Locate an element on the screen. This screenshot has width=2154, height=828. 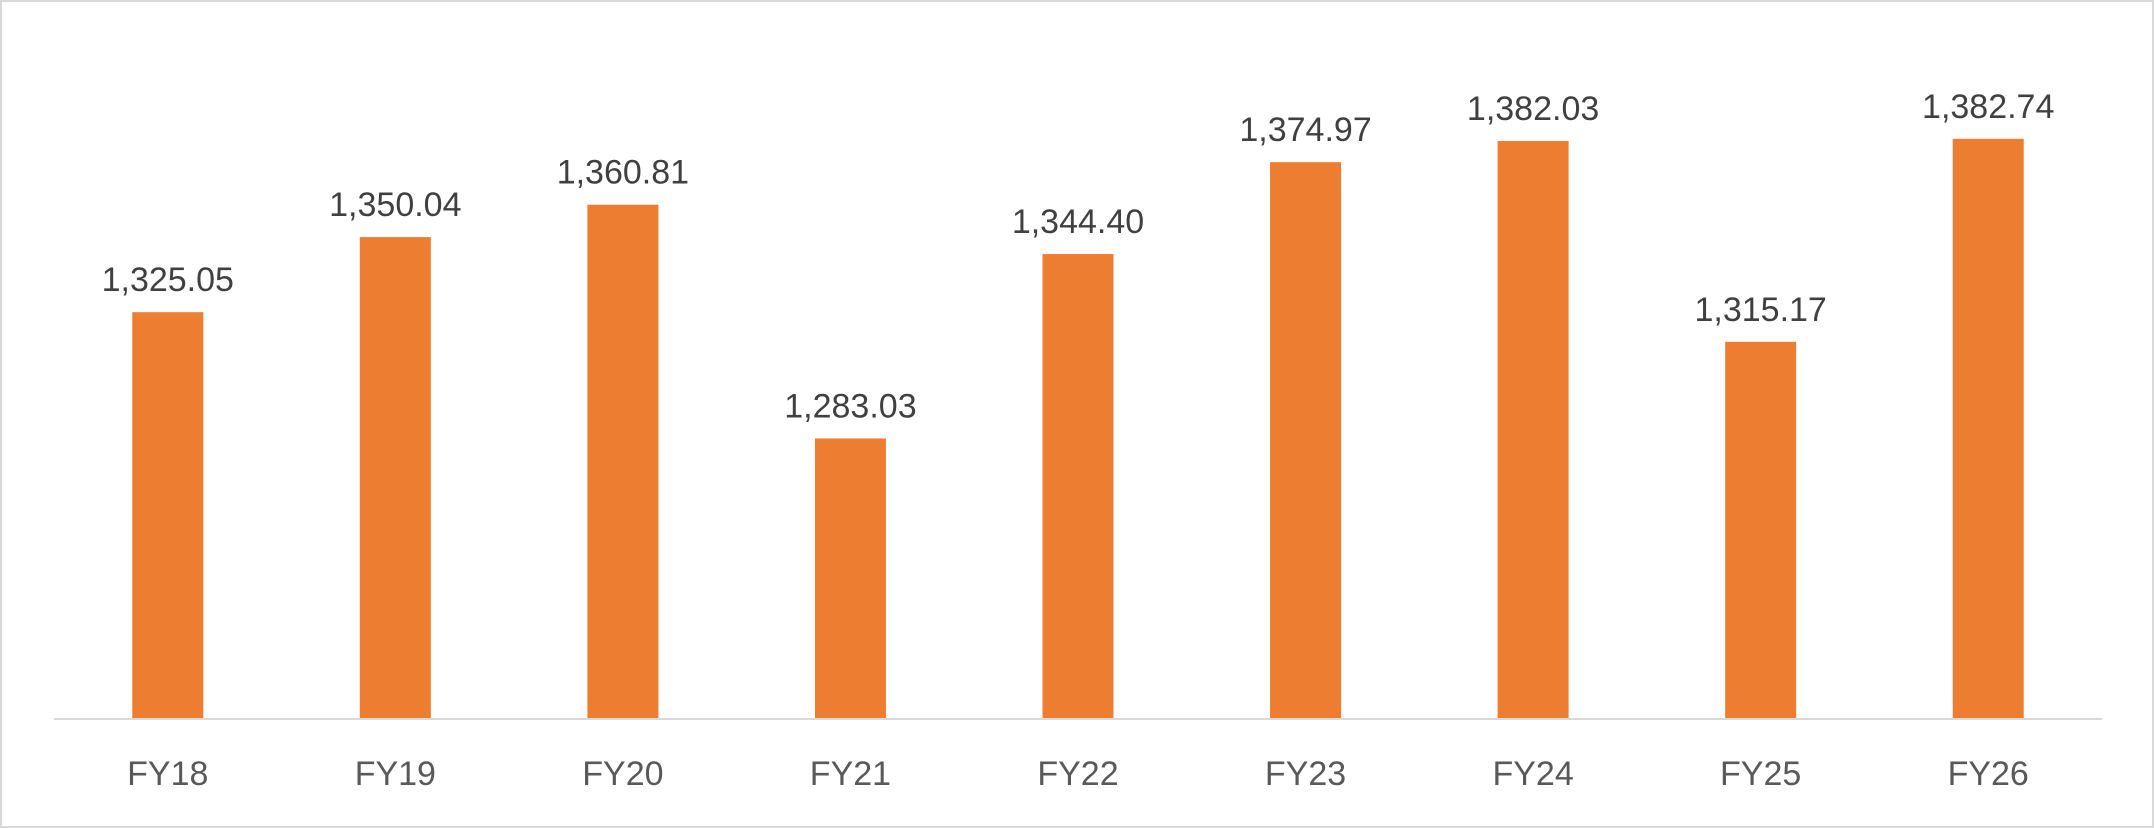
bar-fy23 is located at coordinates (1306, 440).